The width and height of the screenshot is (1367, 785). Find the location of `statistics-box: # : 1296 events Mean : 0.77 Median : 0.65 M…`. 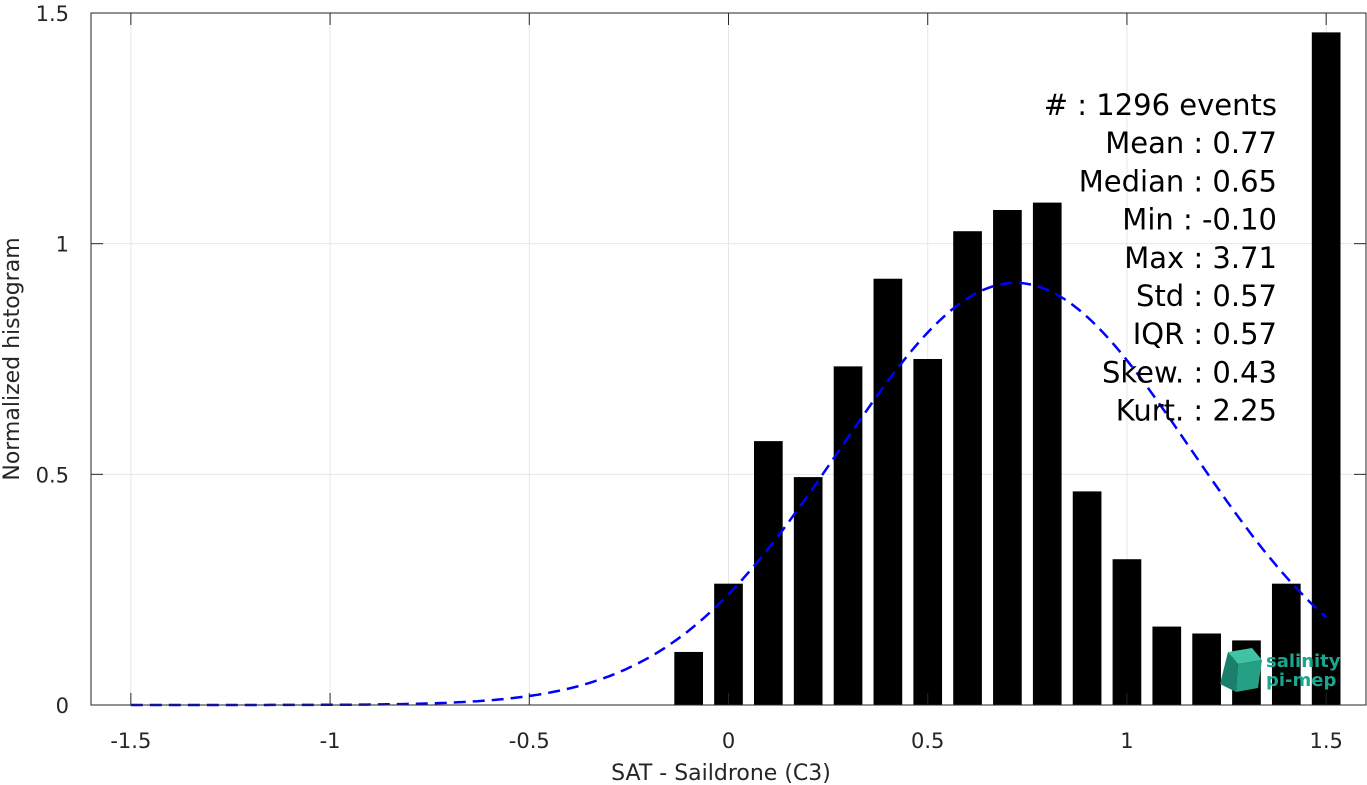

statistics-box: # : 1296 events Mean : 0.77 Median : 0.65 M… is located at coordinates (1160, 258).